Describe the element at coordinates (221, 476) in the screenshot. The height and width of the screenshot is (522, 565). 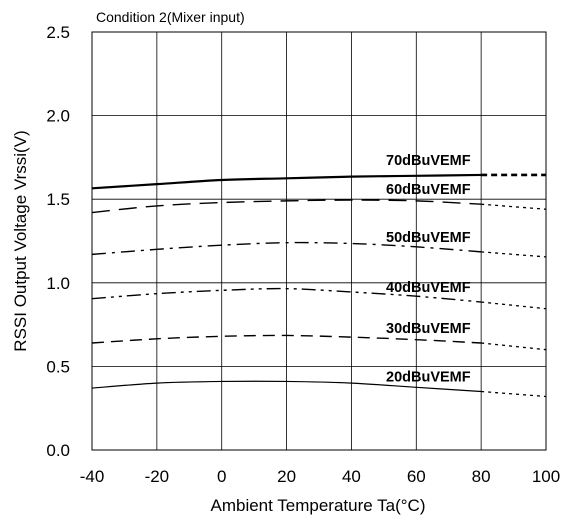
I see `x-tick-label: 0` at that location.